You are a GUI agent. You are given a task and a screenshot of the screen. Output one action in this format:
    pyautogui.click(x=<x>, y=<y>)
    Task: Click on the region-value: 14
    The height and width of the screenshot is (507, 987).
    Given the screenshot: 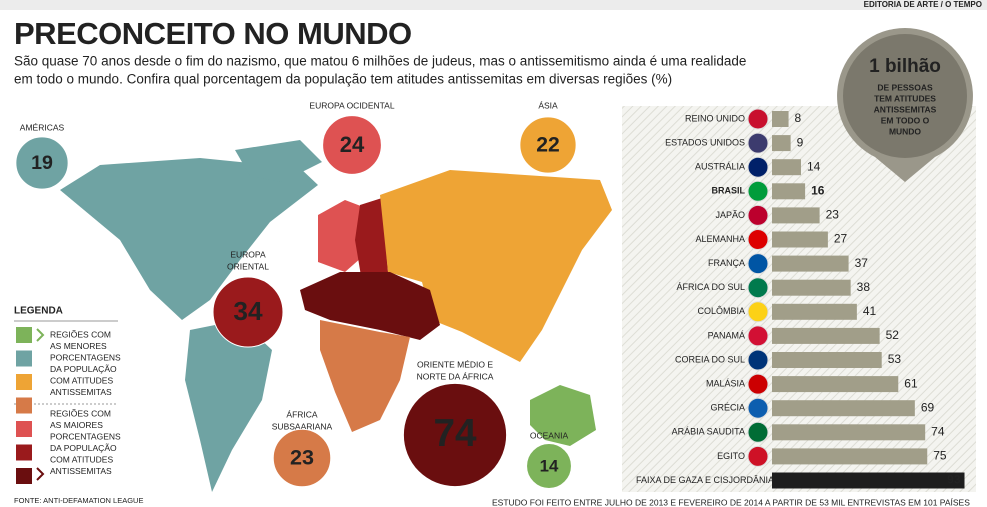 What is the action you would take?
    pyautogui.click(x=549, y=465)
    